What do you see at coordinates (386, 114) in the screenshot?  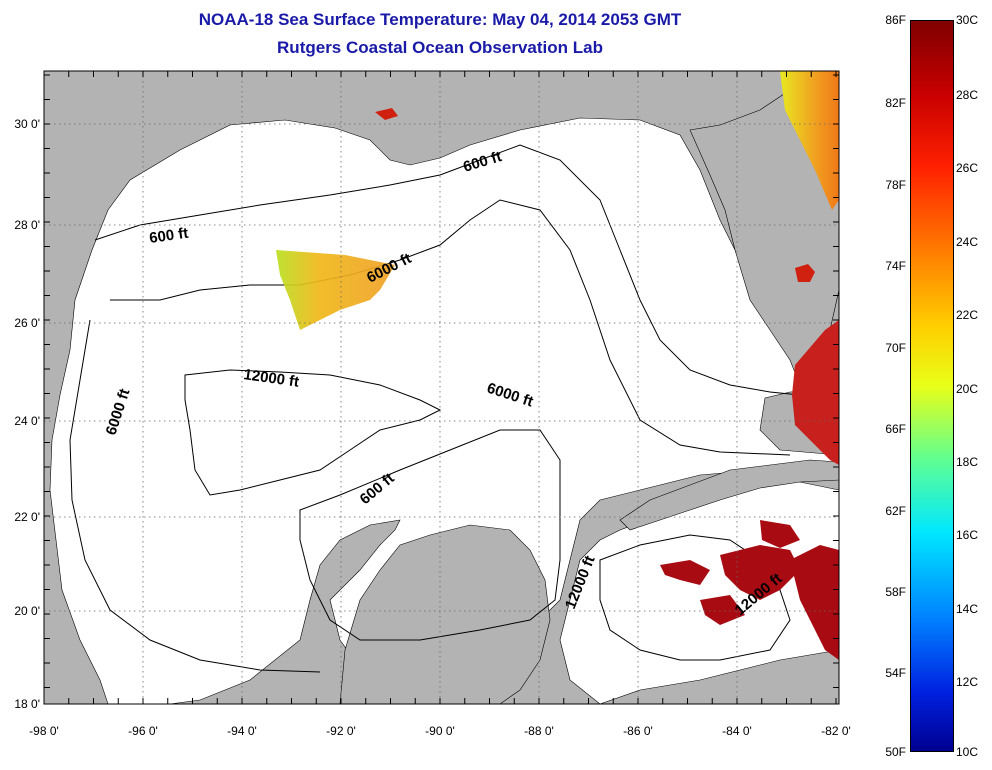 I see `sst-coastal-warm` at bounding box center [386, 114].